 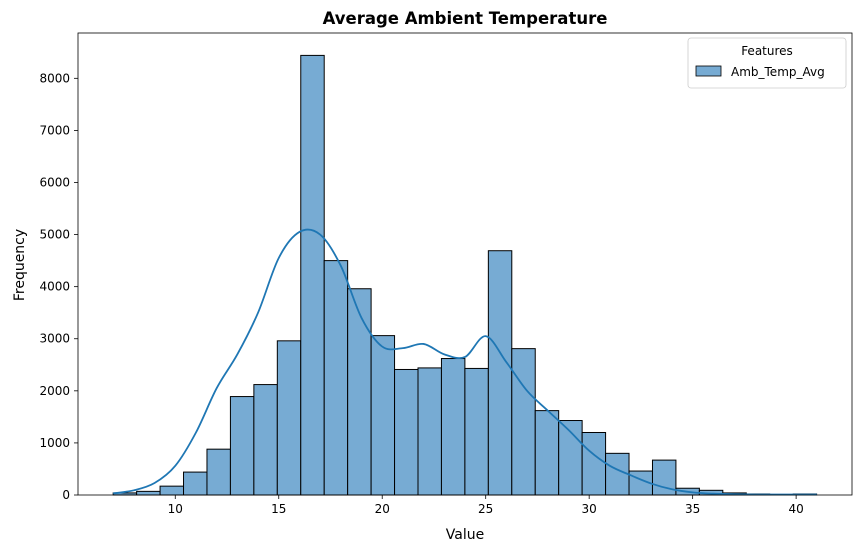 What do you see at coordinates (54, 443) in the screenshot?
I see `y-tick-label: 1000` at bounding box center [54, 443].